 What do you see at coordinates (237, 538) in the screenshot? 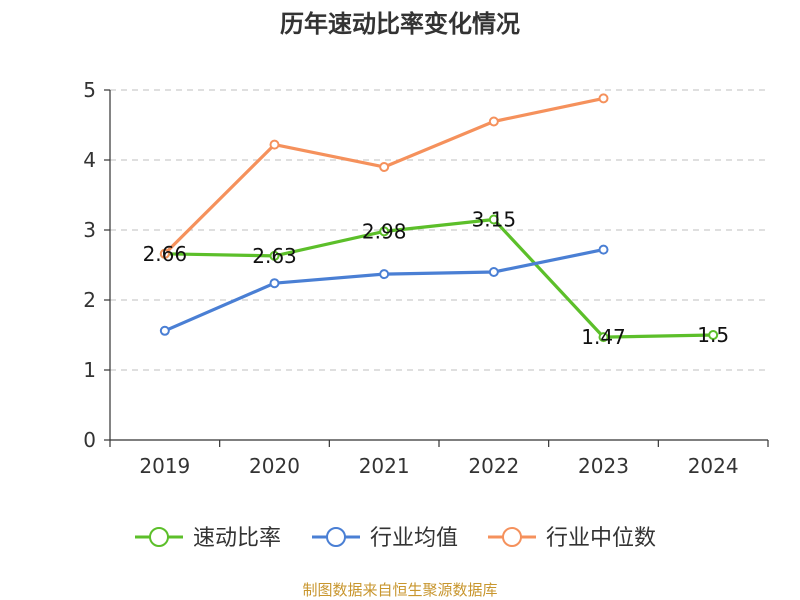
I see `legend-label: 速动比率` at bounding box center [237, 538].